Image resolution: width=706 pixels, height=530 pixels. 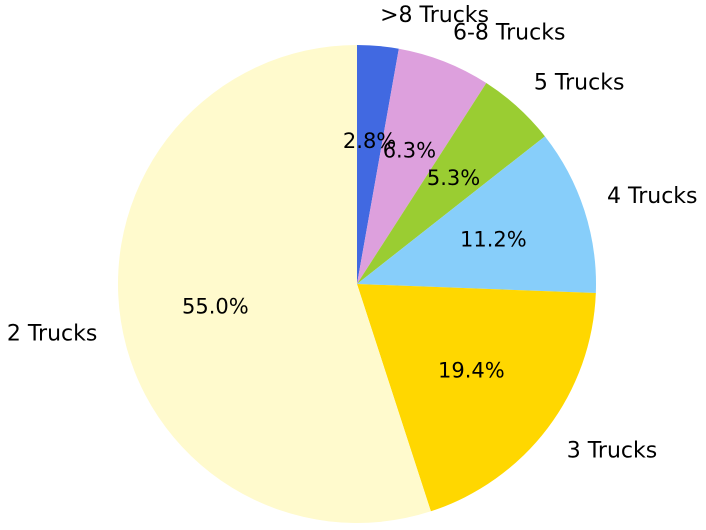 I want to click on slice-label-4-trucks: 4 Trucks, so click(x=652, y=196).